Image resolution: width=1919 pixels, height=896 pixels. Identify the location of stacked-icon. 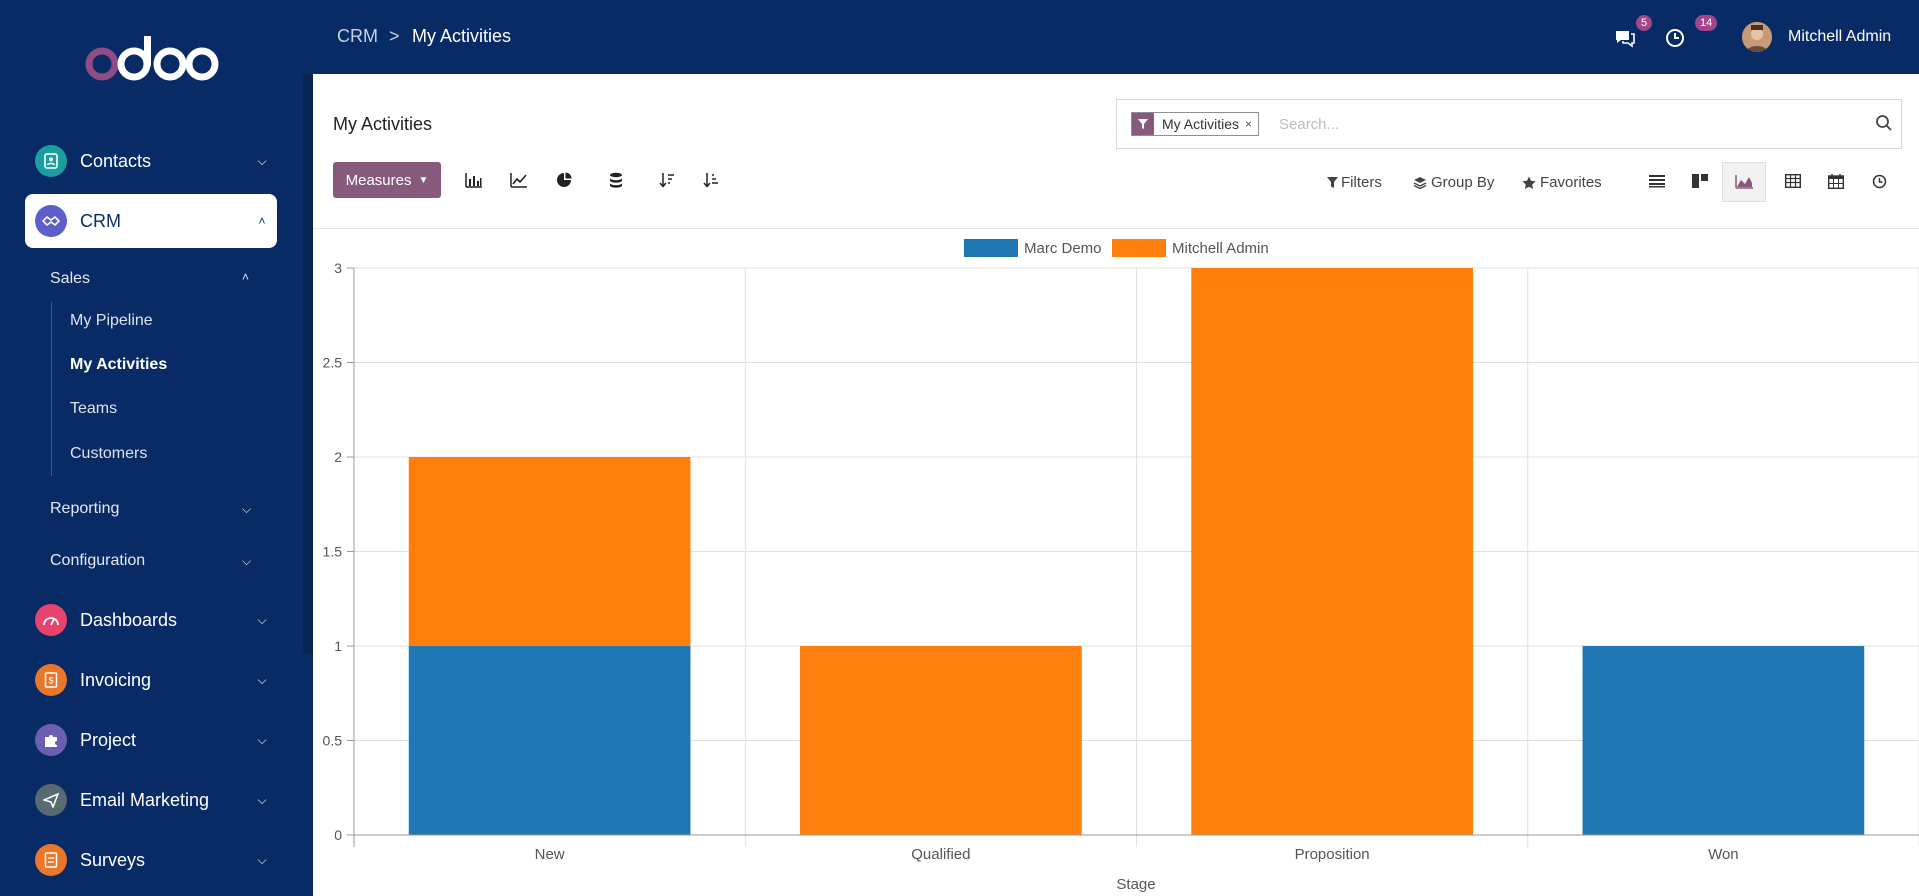
(616, 180).